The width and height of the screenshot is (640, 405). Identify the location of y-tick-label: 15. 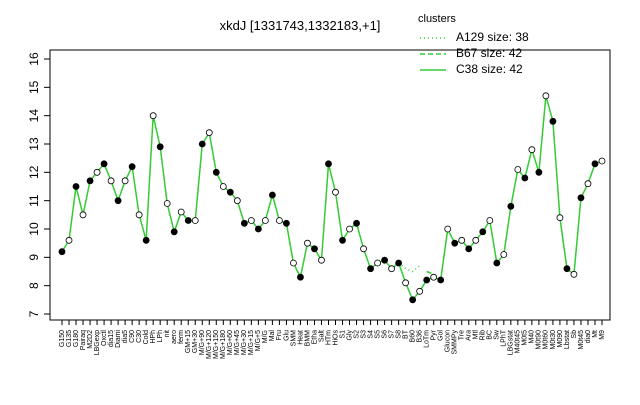
(34, 87).